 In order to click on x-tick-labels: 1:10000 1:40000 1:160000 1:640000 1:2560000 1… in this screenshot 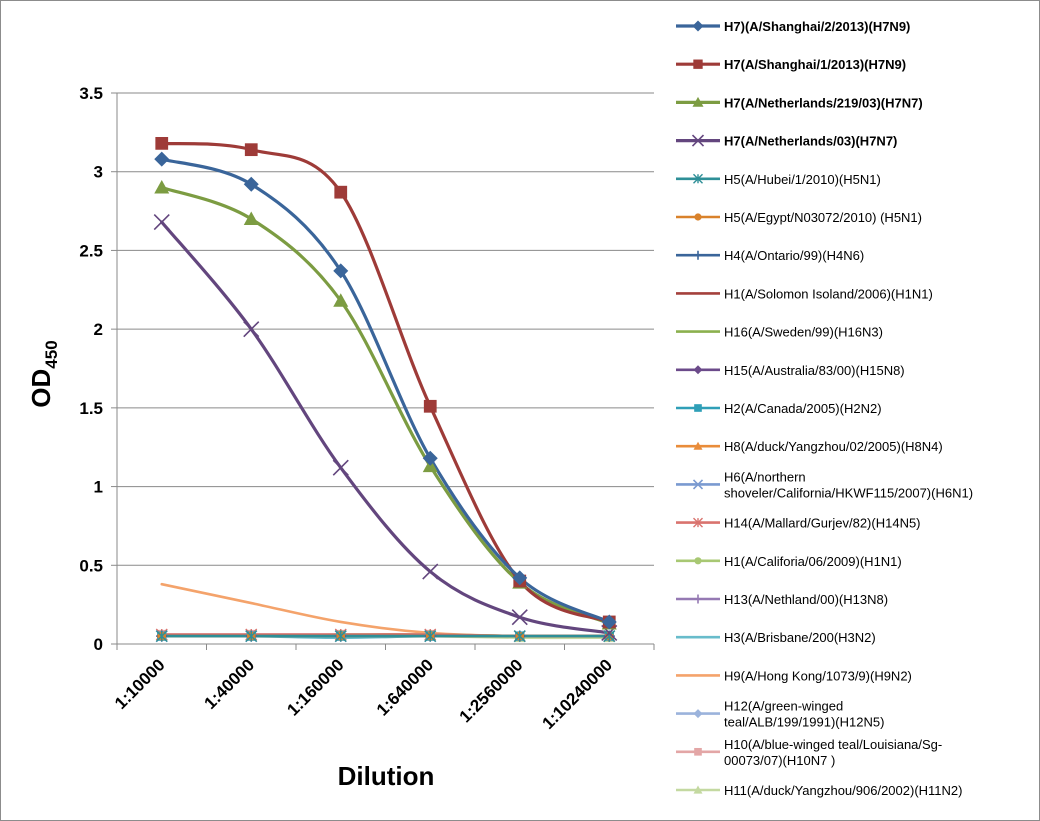, I will do `click(363, 694)`.